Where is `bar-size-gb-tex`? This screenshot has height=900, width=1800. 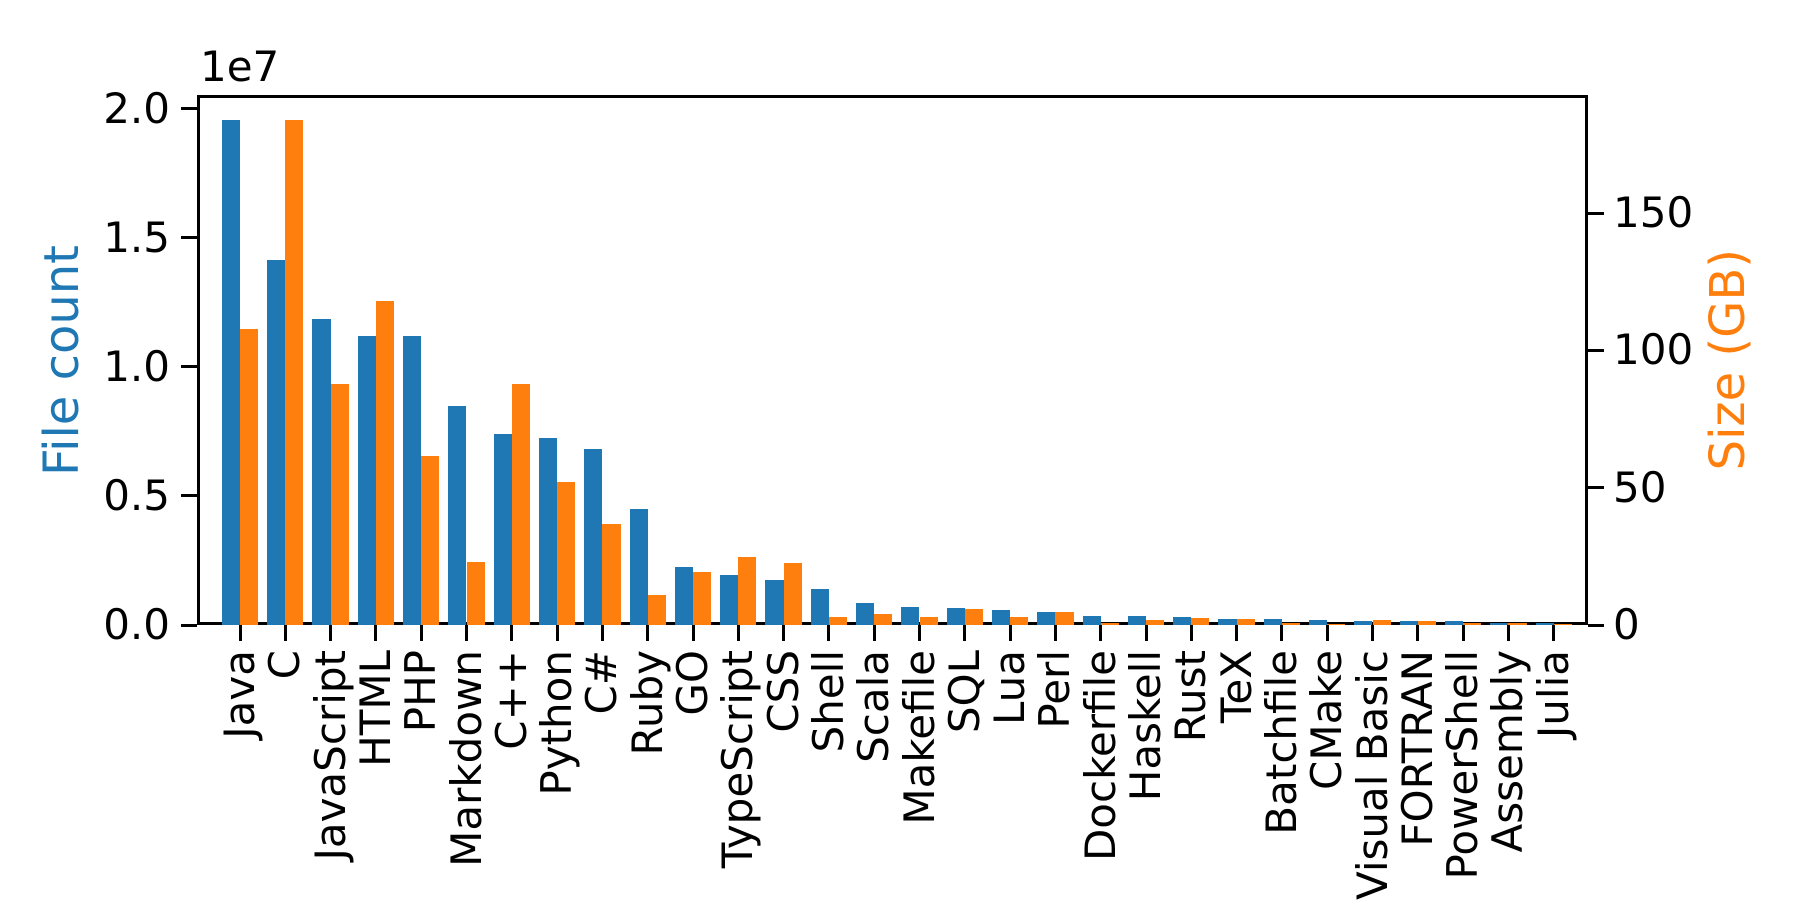
bar-size-gb-tex is located at coordinates (1245, 622).